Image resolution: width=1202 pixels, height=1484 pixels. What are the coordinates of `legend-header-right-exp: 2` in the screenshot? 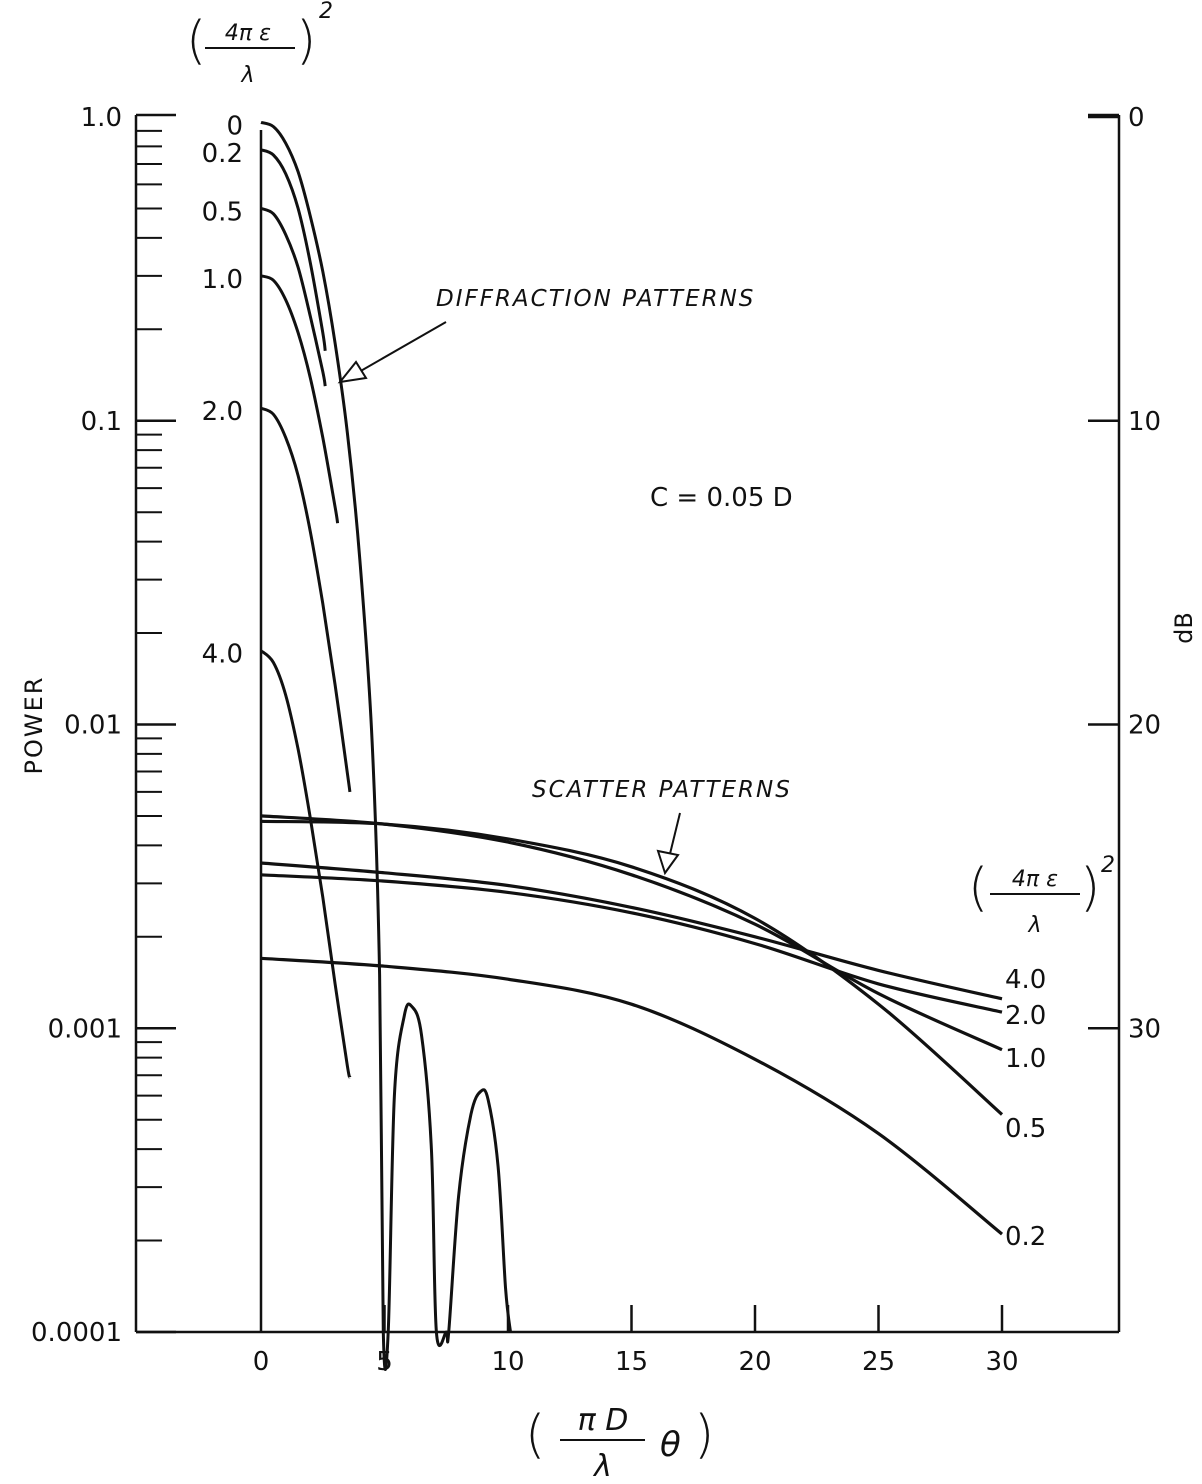 It's located at (1108, 865).